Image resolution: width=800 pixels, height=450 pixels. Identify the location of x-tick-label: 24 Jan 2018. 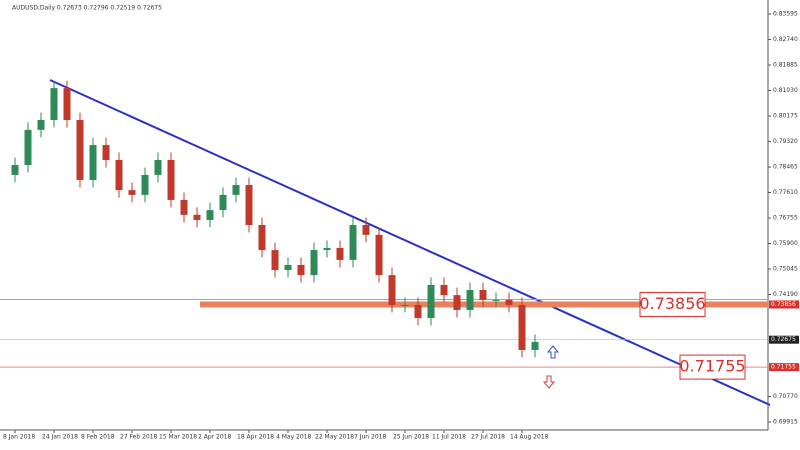
(60, 437).